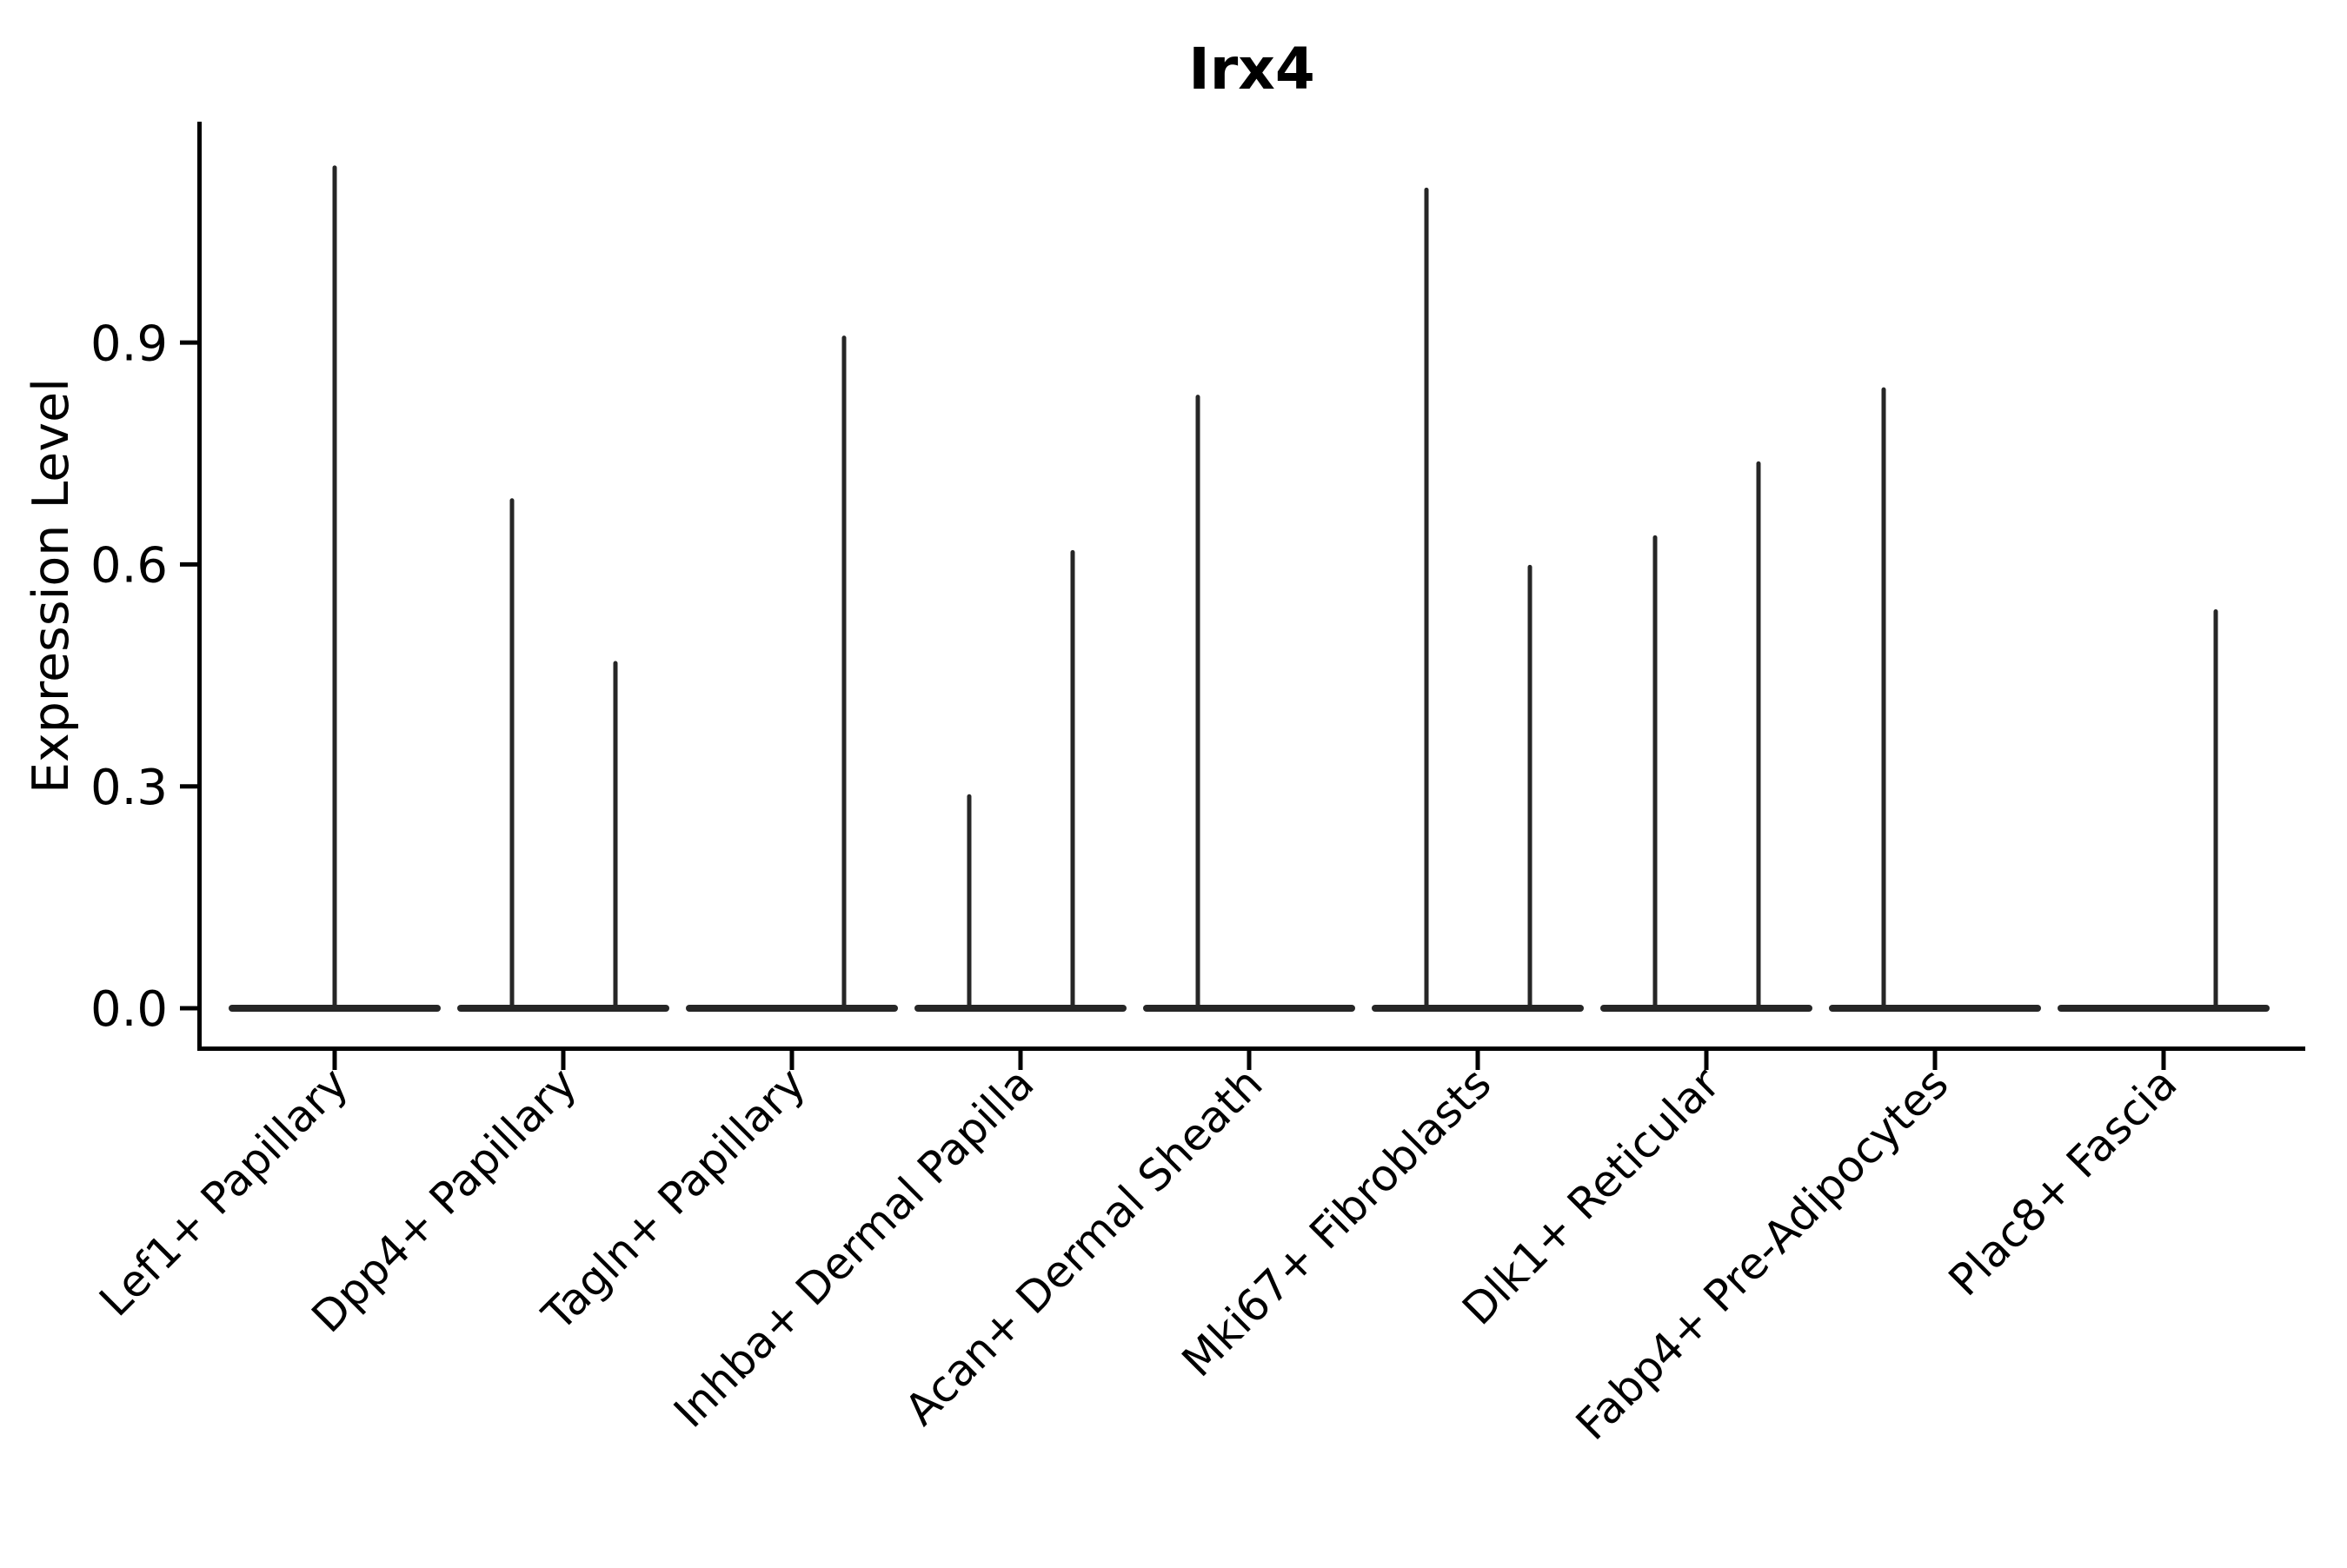  I want to click on x-tick-label: Fabp4+ Pre-Adipocytes, so click(1762, 1254).